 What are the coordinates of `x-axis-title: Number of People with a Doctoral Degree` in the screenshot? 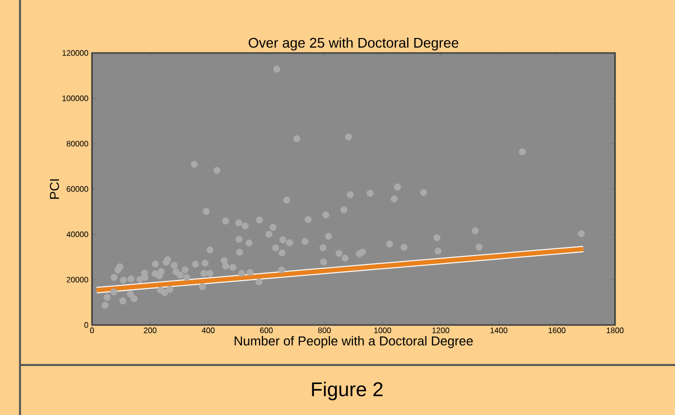 It's located at (353, 342).